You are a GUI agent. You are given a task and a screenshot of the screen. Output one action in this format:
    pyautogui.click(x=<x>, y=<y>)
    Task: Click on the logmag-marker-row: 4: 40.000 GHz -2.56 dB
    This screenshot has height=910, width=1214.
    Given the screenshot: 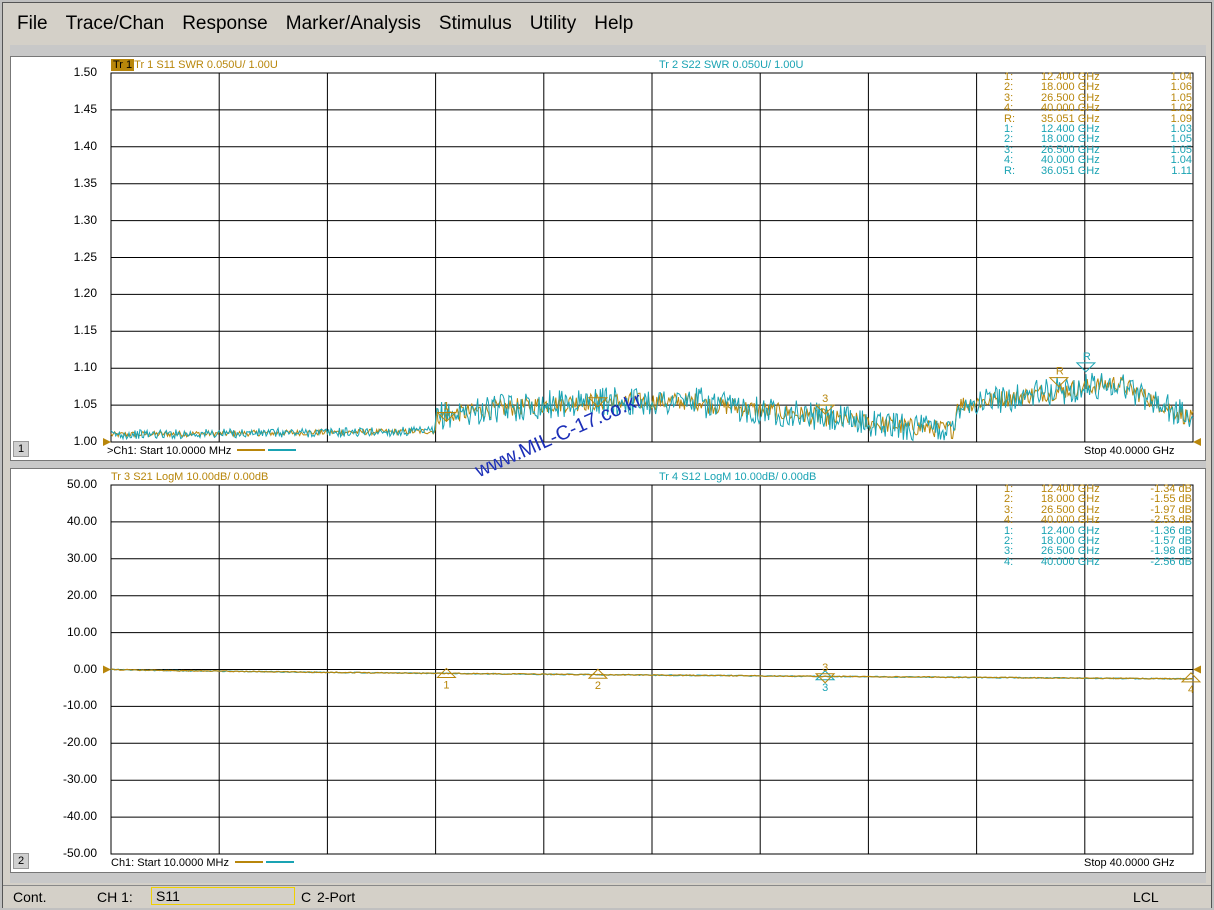 What is the action you would take?
    pyautogui.click(x=1091, y=561)
    